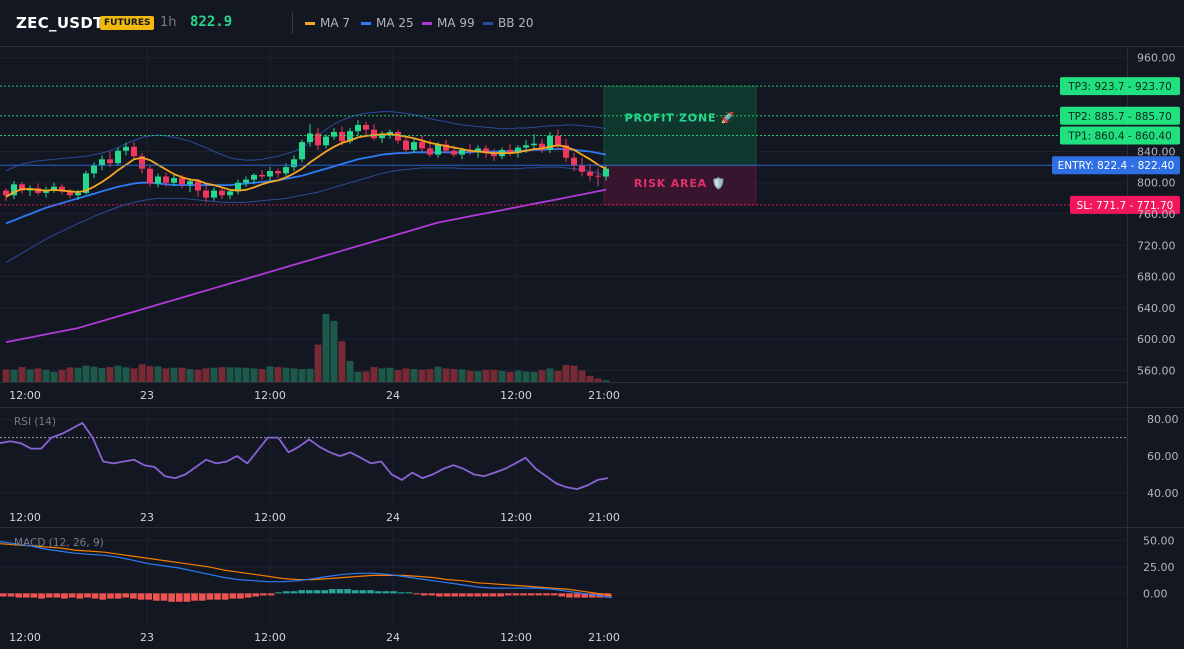 The width and height of the screenshot is (1184, 649). I want to click on y-tick-label: 0.00, so click(1155, 593).